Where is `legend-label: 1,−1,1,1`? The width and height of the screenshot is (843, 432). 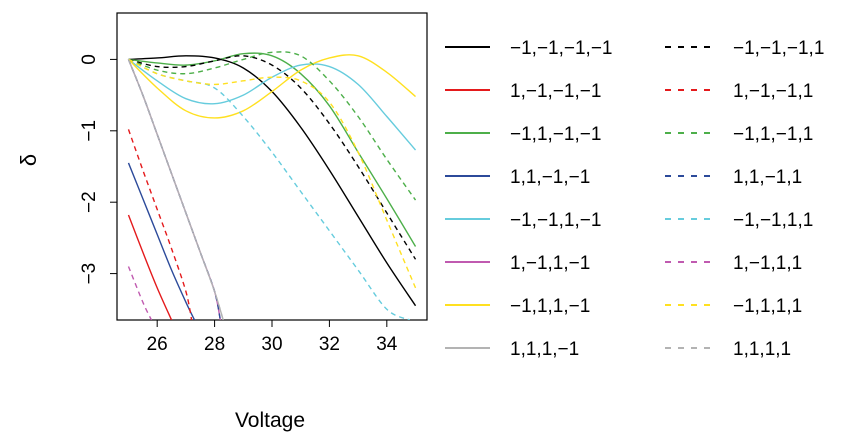
legend-label: 1,−1,1,1 is located at coordinates (767, 263).